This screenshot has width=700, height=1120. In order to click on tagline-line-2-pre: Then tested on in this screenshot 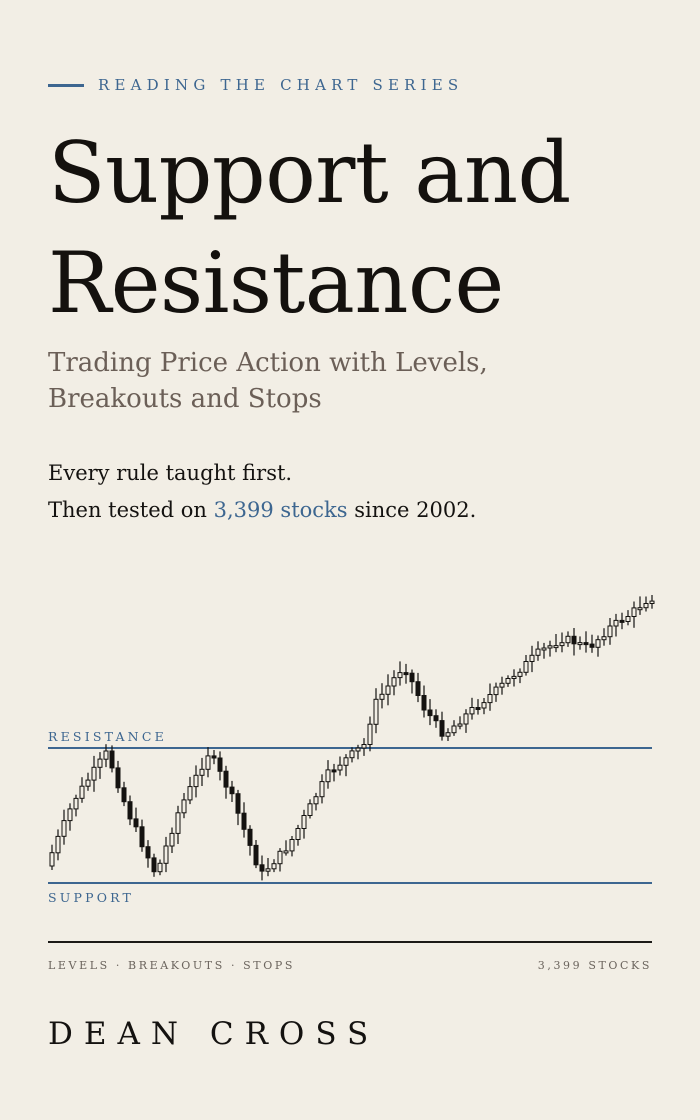, I will do `click(131, 510)`.